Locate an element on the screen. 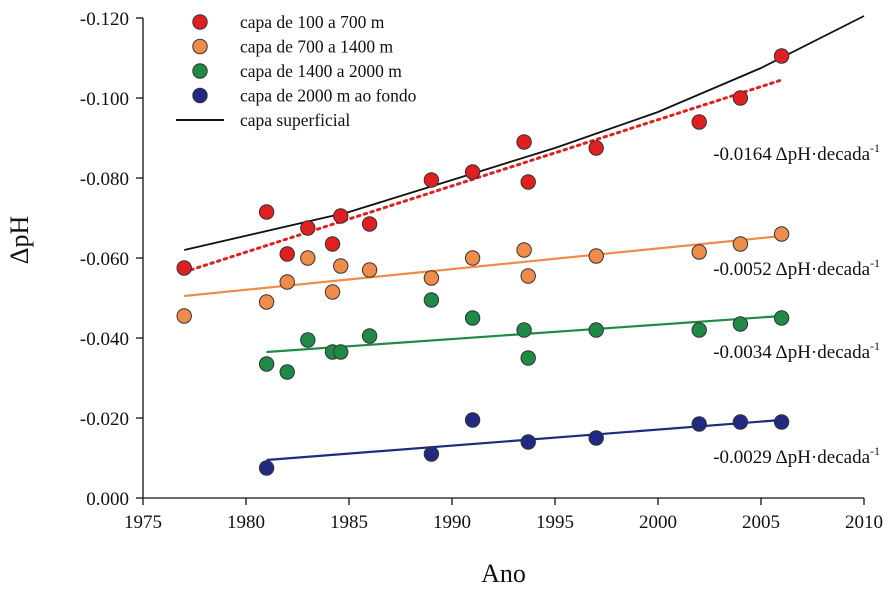  x-tick-label: 1975 is located at coordinates (143, 522).